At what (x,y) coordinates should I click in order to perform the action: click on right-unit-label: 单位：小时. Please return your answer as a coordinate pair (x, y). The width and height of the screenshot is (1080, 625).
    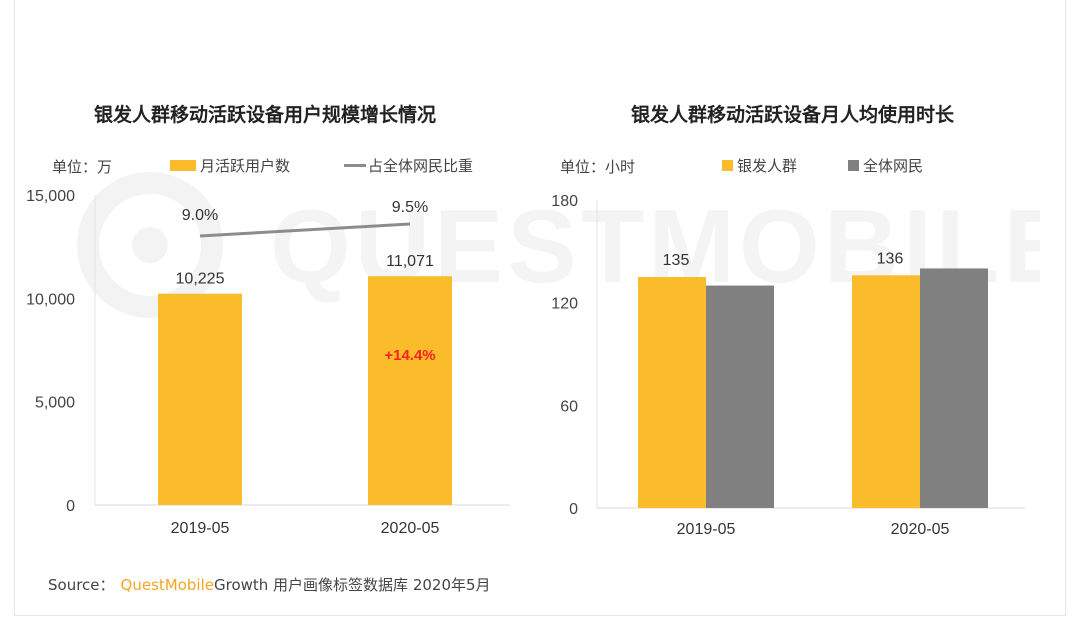
    Looking at the image, I should click on (598, 167).